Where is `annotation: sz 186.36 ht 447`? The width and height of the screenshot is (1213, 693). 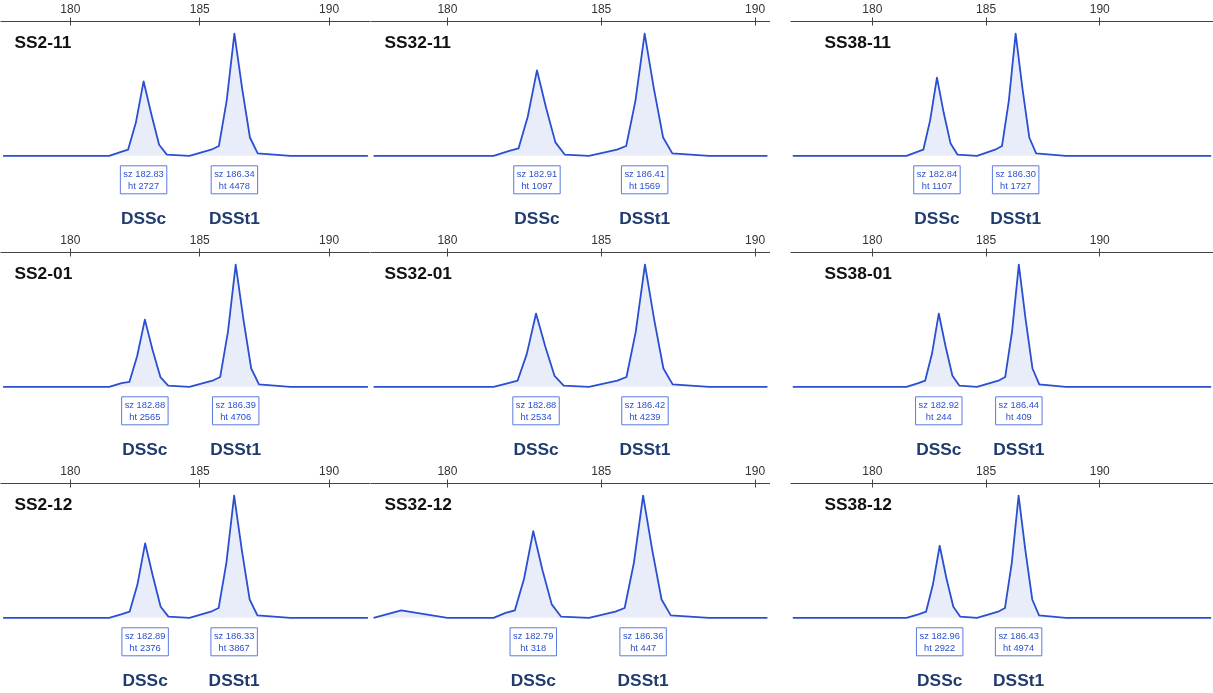
annotation: sz 186.36 ht 447 is located at coordinates (643, 641).